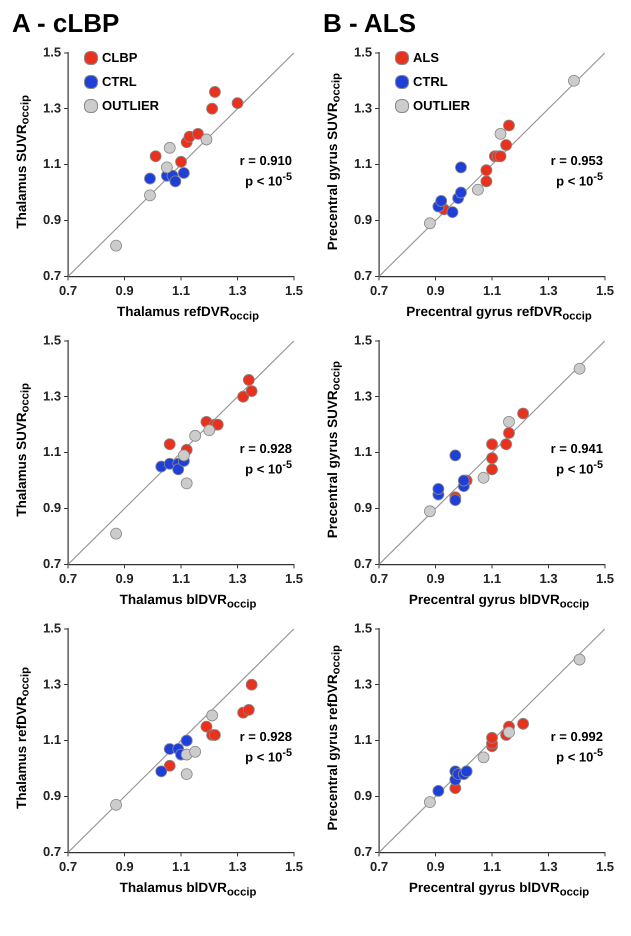 The height and width of the screenshot is (936, 631). Describe the element at coordinates (188, 314) in the screenshot. I see `x-axis-title: Thalamus refDVR$_{occip}$` at that location.